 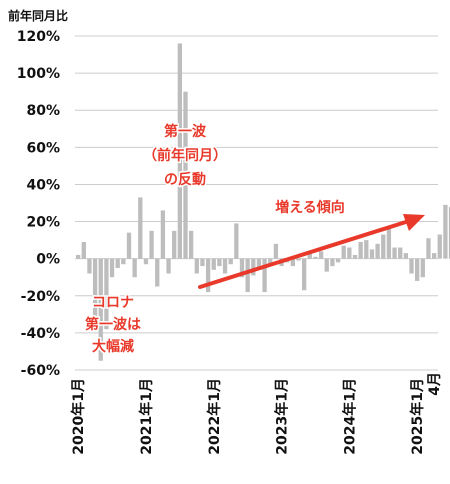 I want to click on annotation-line: の反動, so click(x=185, y=179).